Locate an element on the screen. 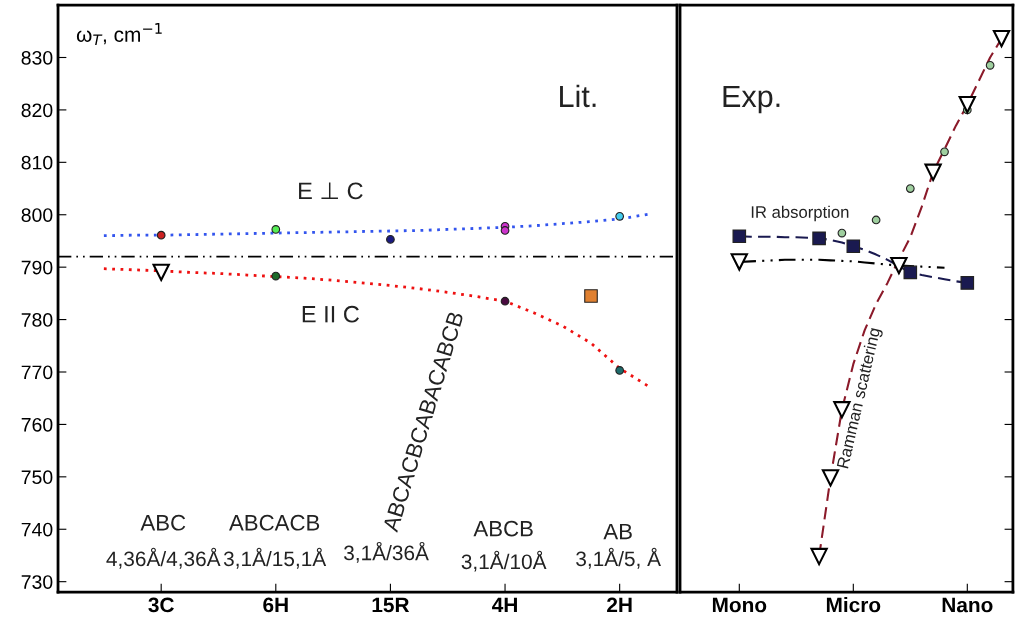  x-tick-label: 2H is located at coordinates (619, 605).